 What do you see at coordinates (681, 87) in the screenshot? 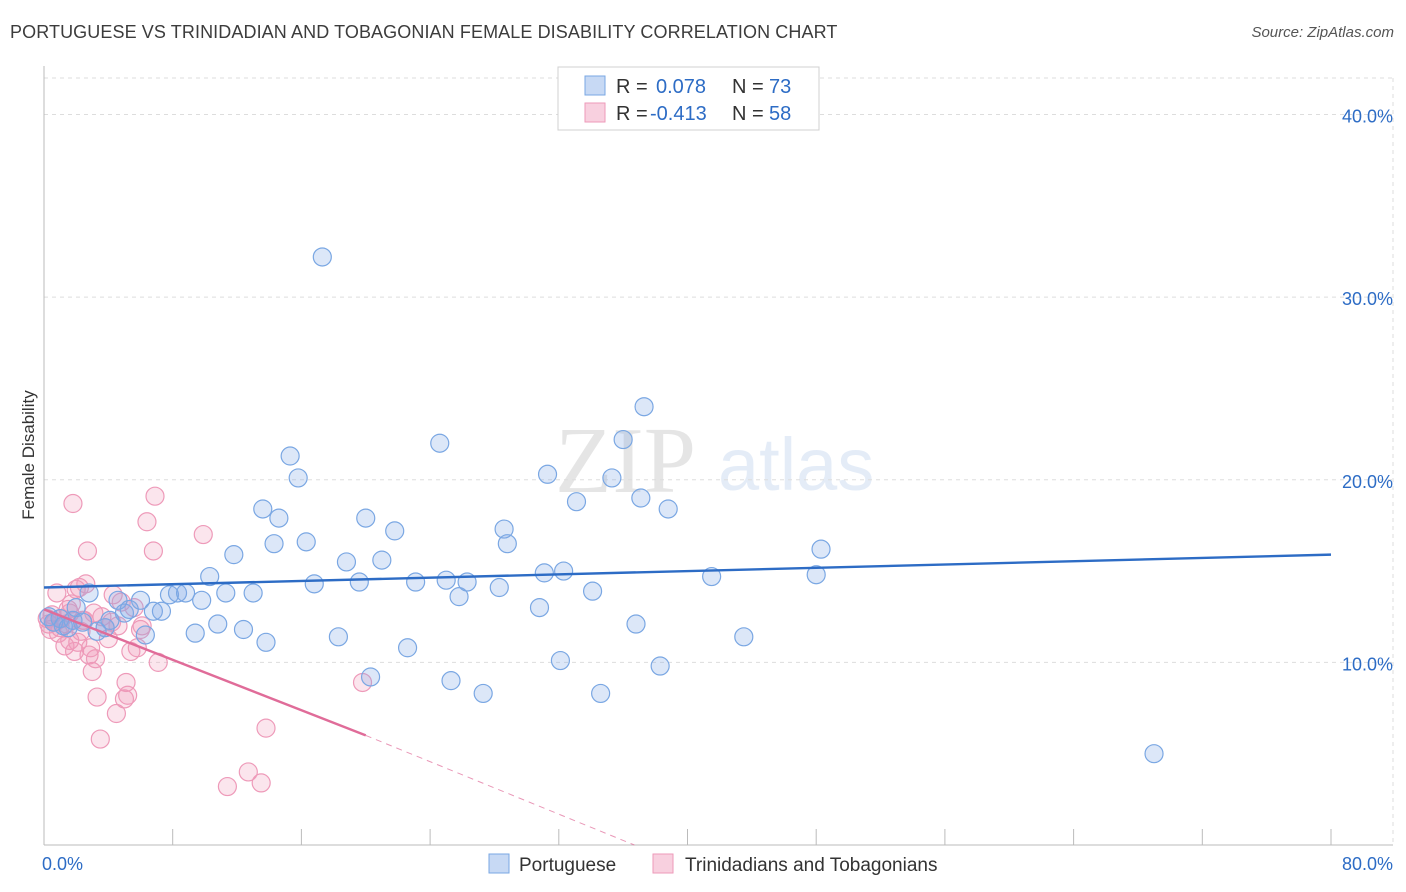
I see `legend-r-value-1: 0.078` at bounding box center [681, 87].